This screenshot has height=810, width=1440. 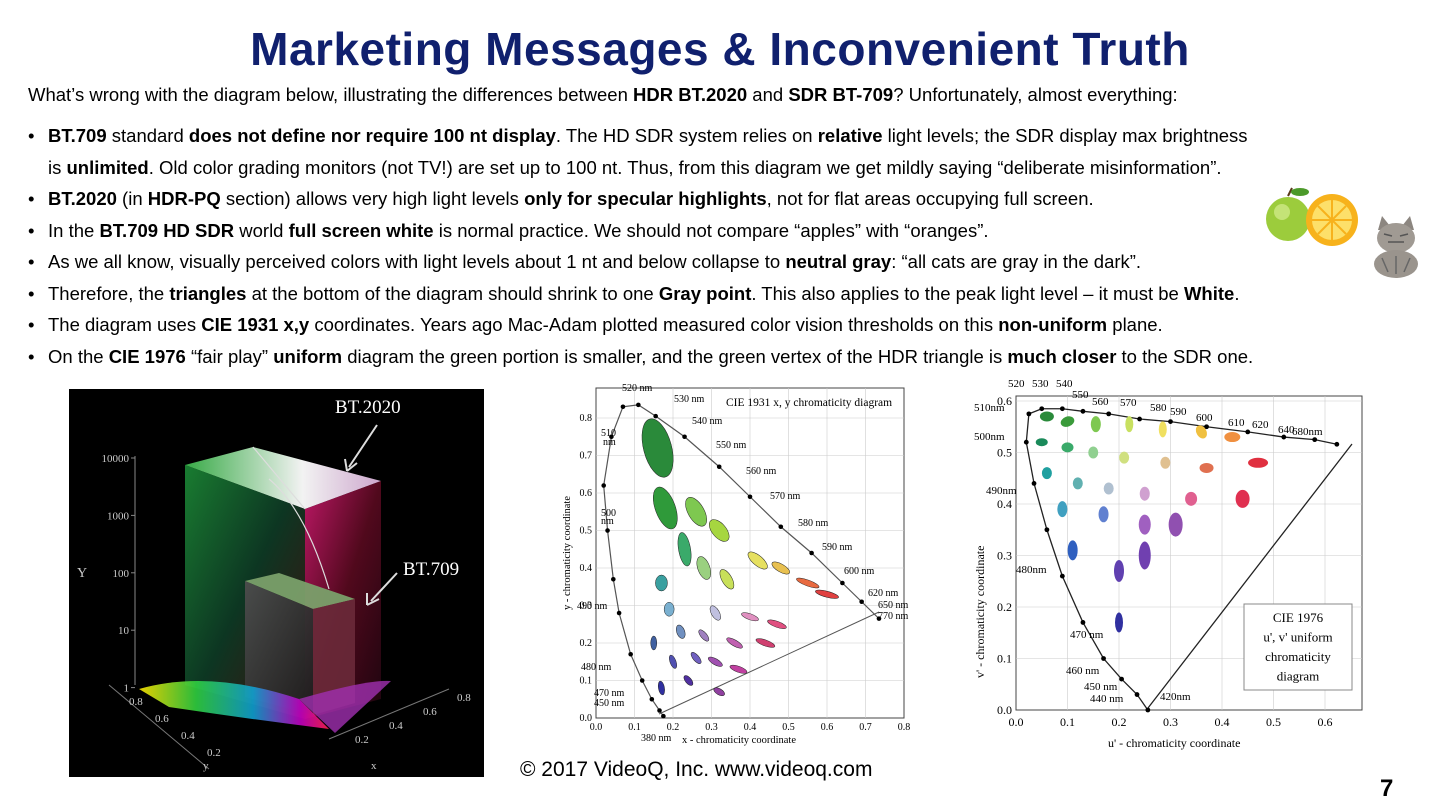 What do you see at coordinates (208, 293) in the screenshot?
I see `text-run: triangles` at bounding box center [208, 293].